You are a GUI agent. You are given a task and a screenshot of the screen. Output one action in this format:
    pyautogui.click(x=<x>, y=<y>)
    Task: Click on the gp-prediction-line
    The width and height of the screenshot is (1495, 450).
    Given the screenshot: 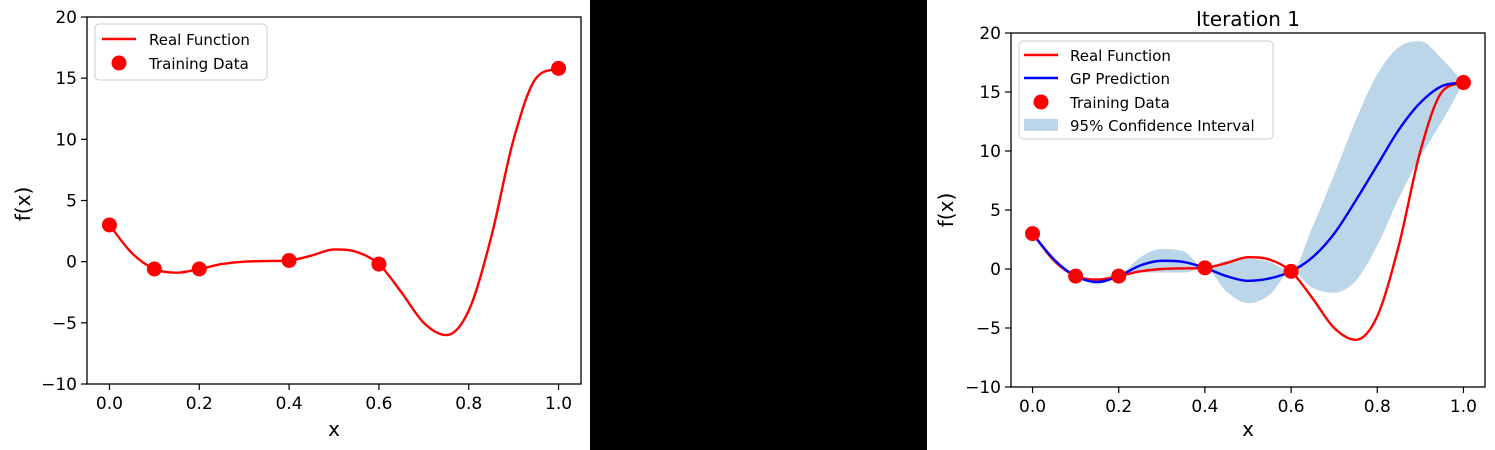 What is the action you would take?
    pyautogui.click(x=1247, y=182)
    